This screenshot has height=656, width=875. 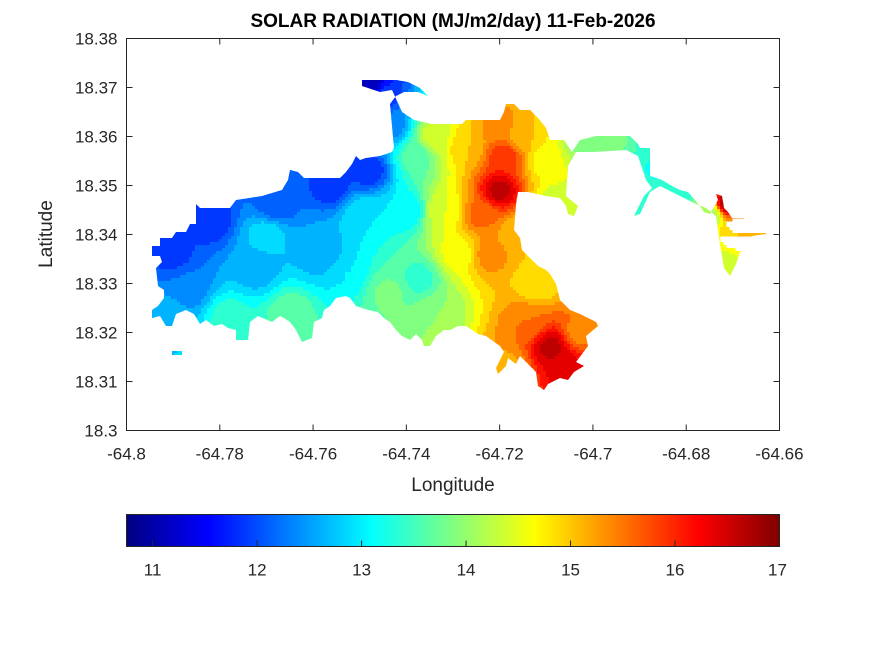 What do you see at coordinates (777, 570) in the screenshot?
I see `colorbar-tick-label: 17` at bounding box center [777, 570].